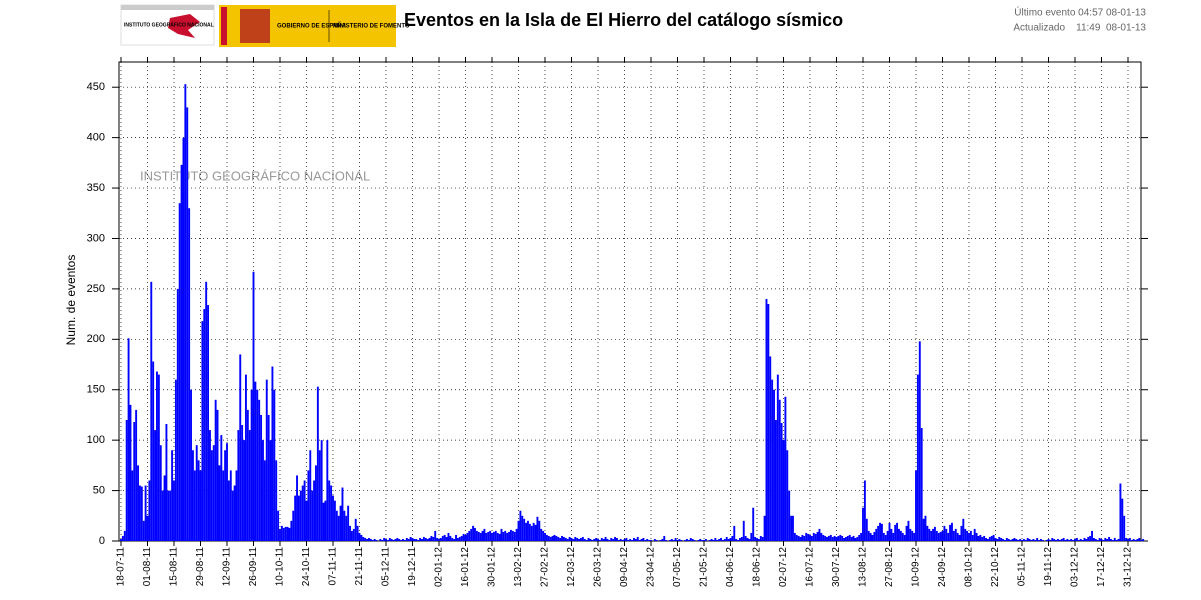  I want to click on x-tick-label: 02-01-12, so click(439, 567).